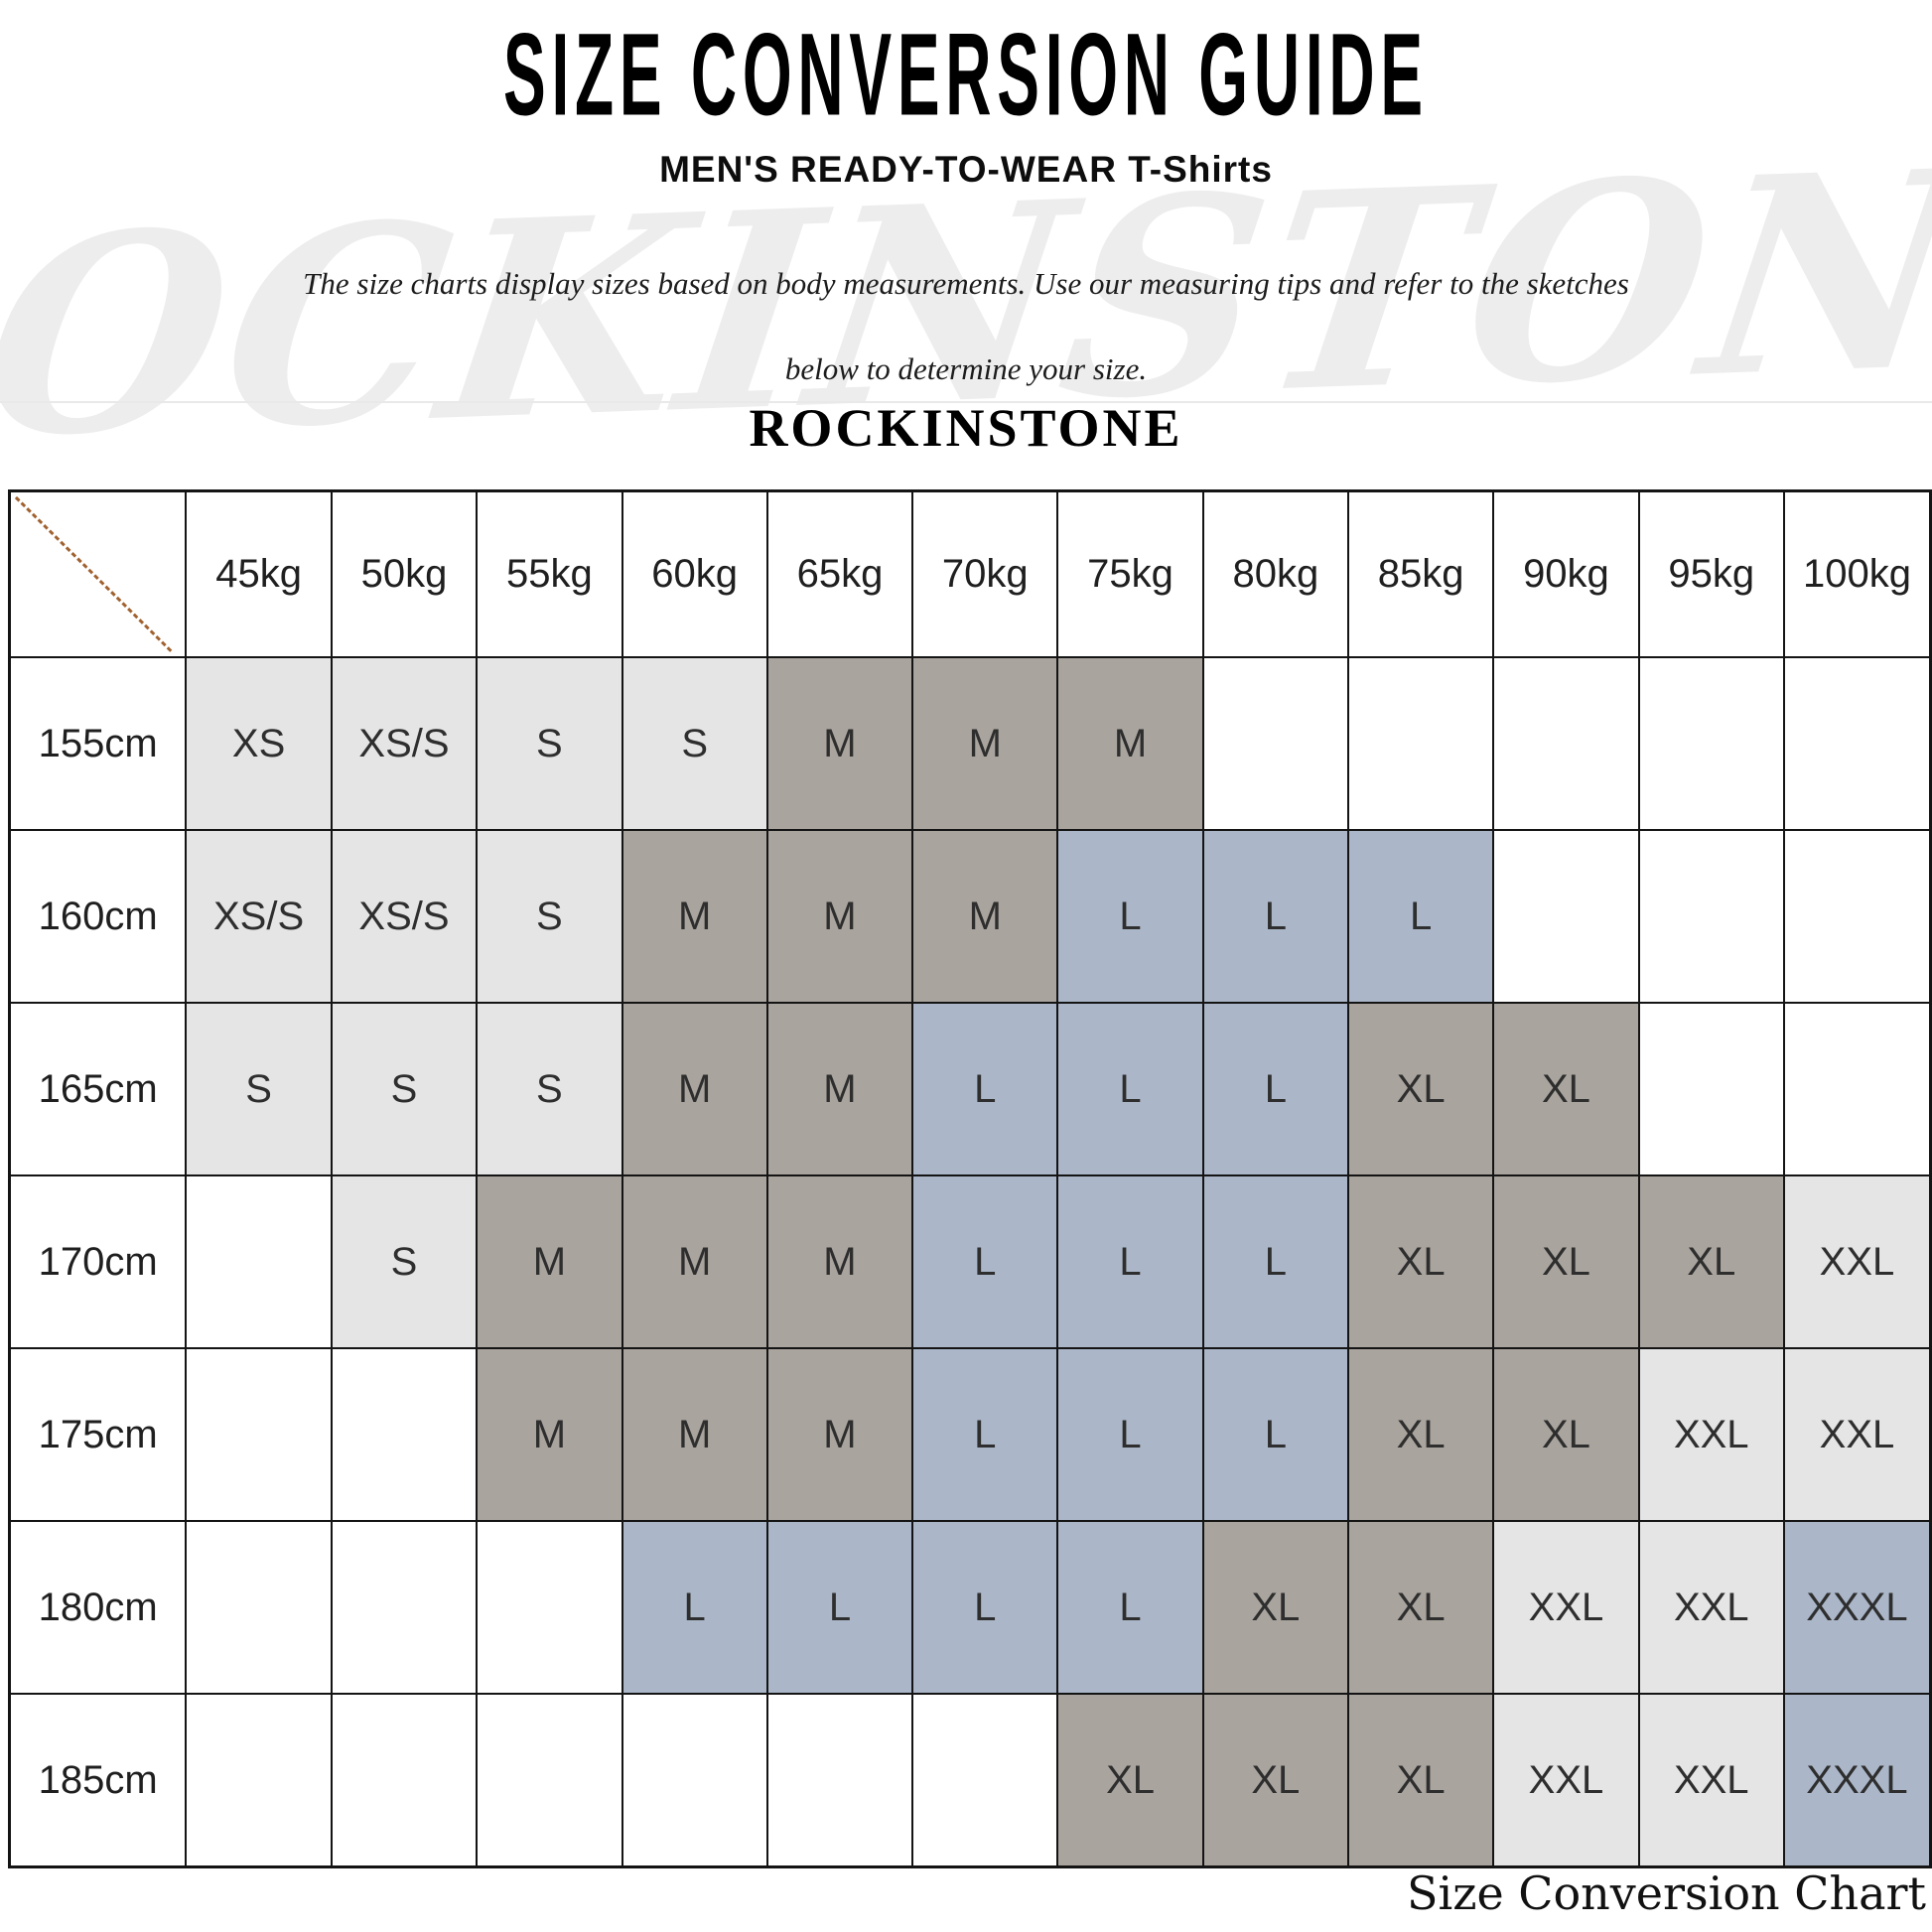  What do you see at coordinates (966, 402) in the screenshot?
I see `divider-line` at bounding box center [966, 402].